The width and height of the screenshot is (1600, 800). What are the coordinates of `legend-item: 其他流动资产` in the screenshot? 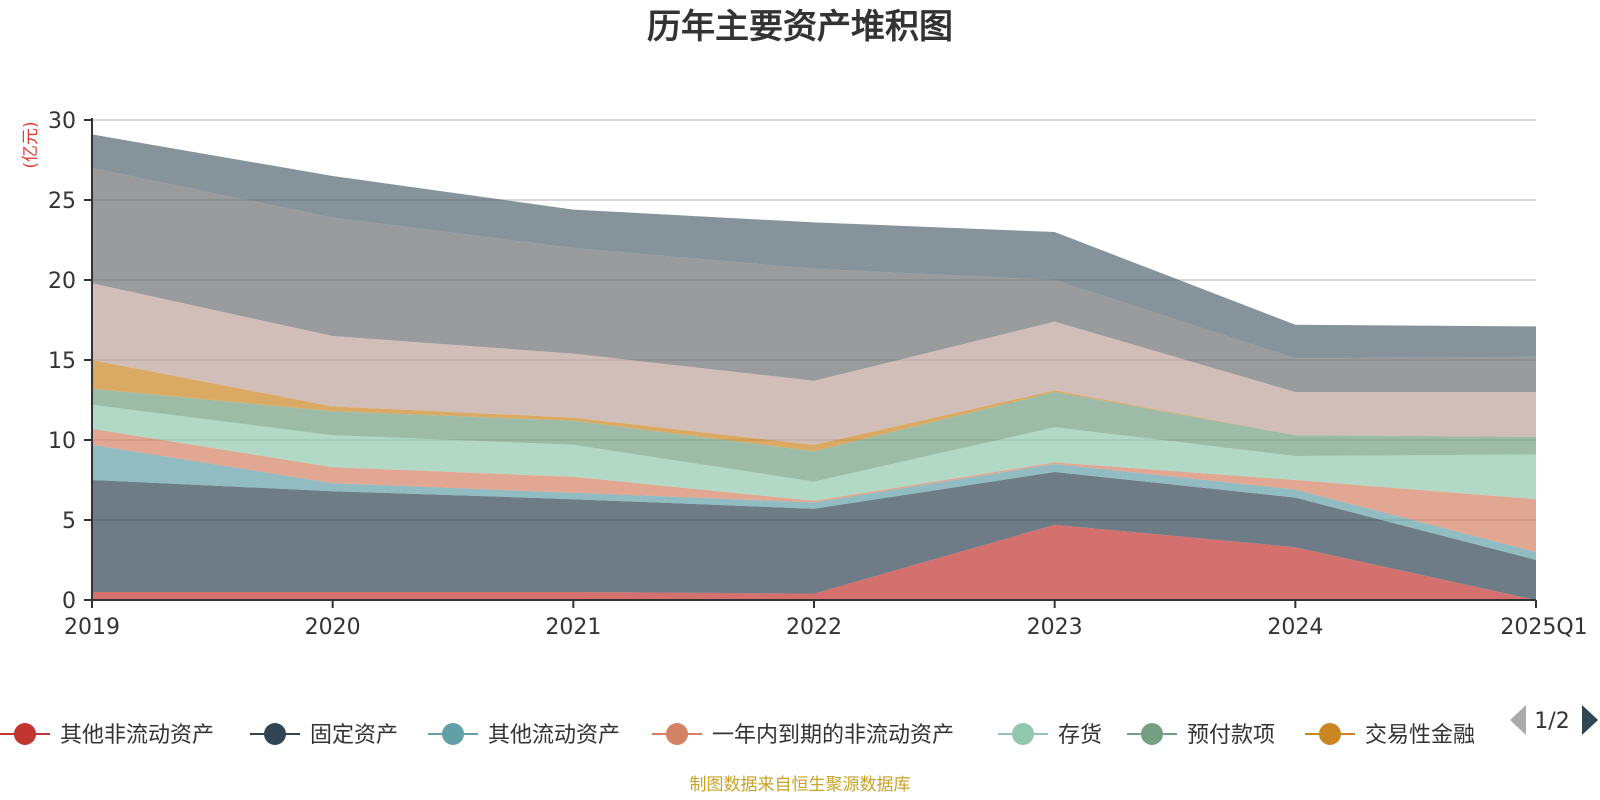 It's located at (524, 735).